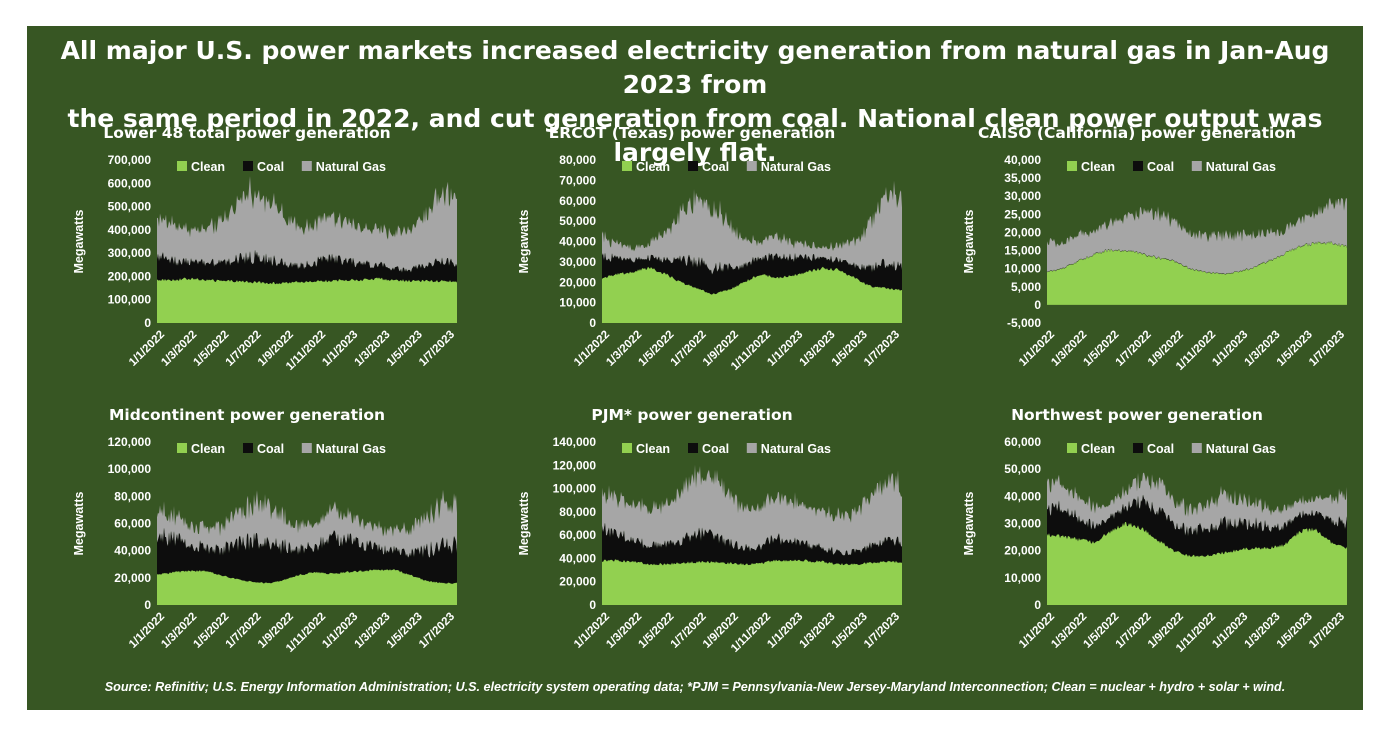  What do you see at coordinates (1022, 196) in the screenshot?
I see `y-tick-label: 30,000` at bounding box center [1022, 196].